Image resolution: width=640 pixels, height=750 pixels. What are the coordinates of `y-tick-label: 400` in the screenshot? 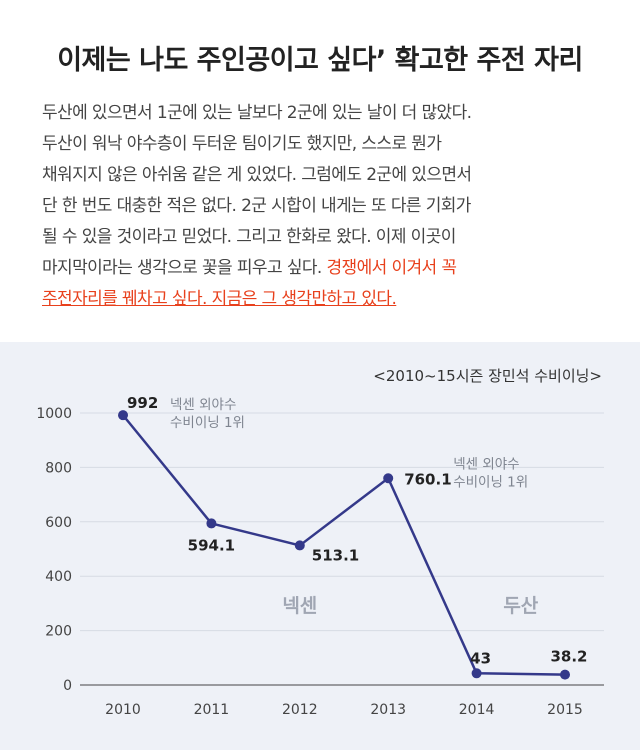 It's located at (58, 577).